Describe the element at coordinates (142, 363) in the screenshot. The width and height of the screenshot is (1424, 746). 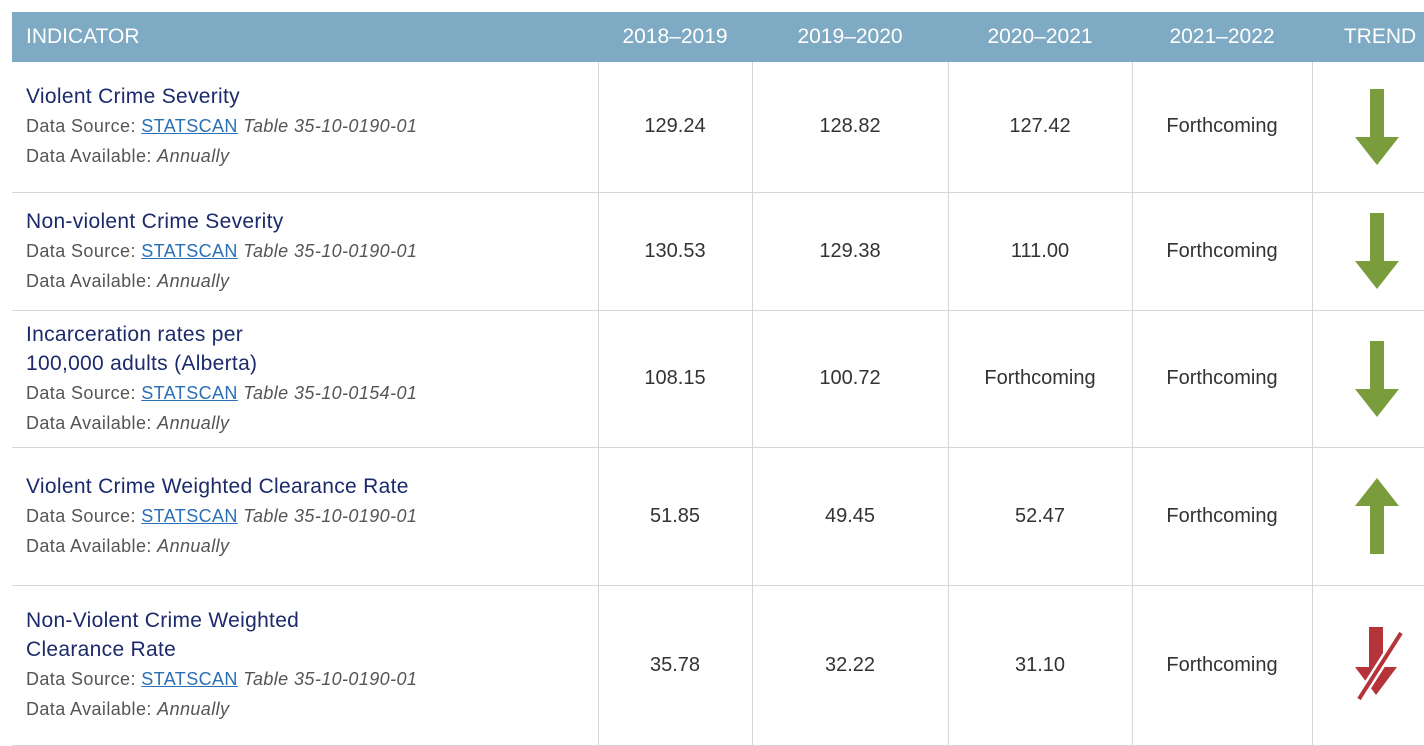
I see `indicator-title: 100,000 adults (Alberta)` at that location.